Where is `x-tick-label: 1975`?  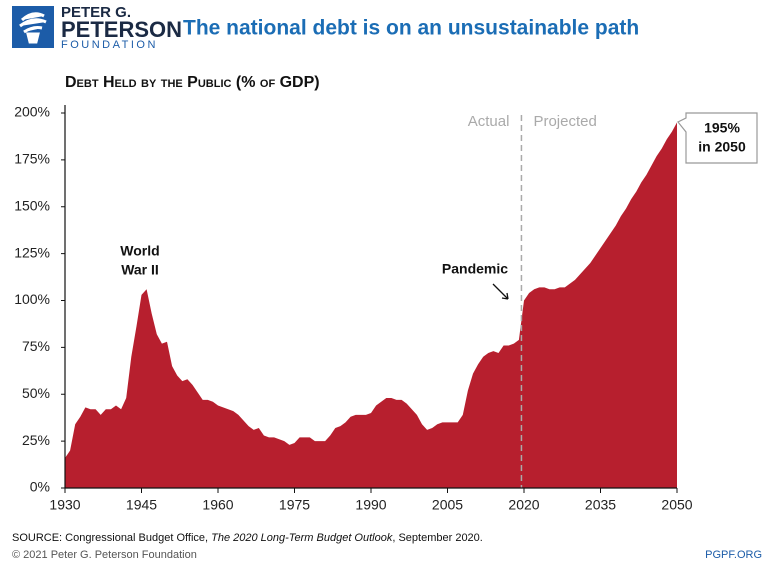 x-tick-label: 1975 is located at coordinates (294, 505).